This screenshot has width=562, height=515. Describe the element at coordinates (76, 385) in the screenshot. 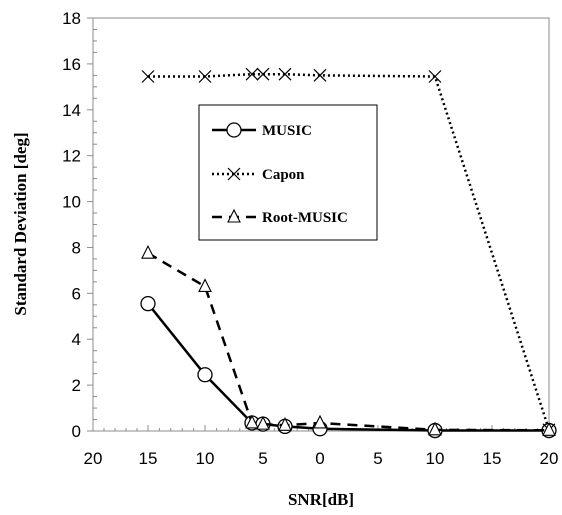

I see `y-tick-label: 2` at that location.